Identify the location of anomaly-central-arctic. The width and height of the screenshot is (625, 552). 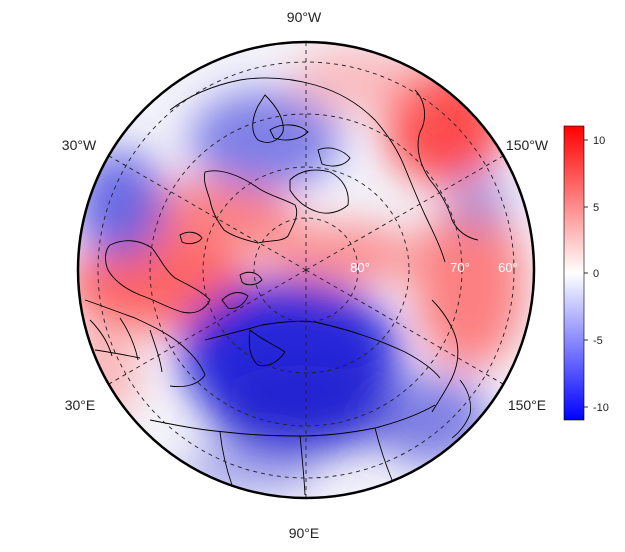
(340, 255).